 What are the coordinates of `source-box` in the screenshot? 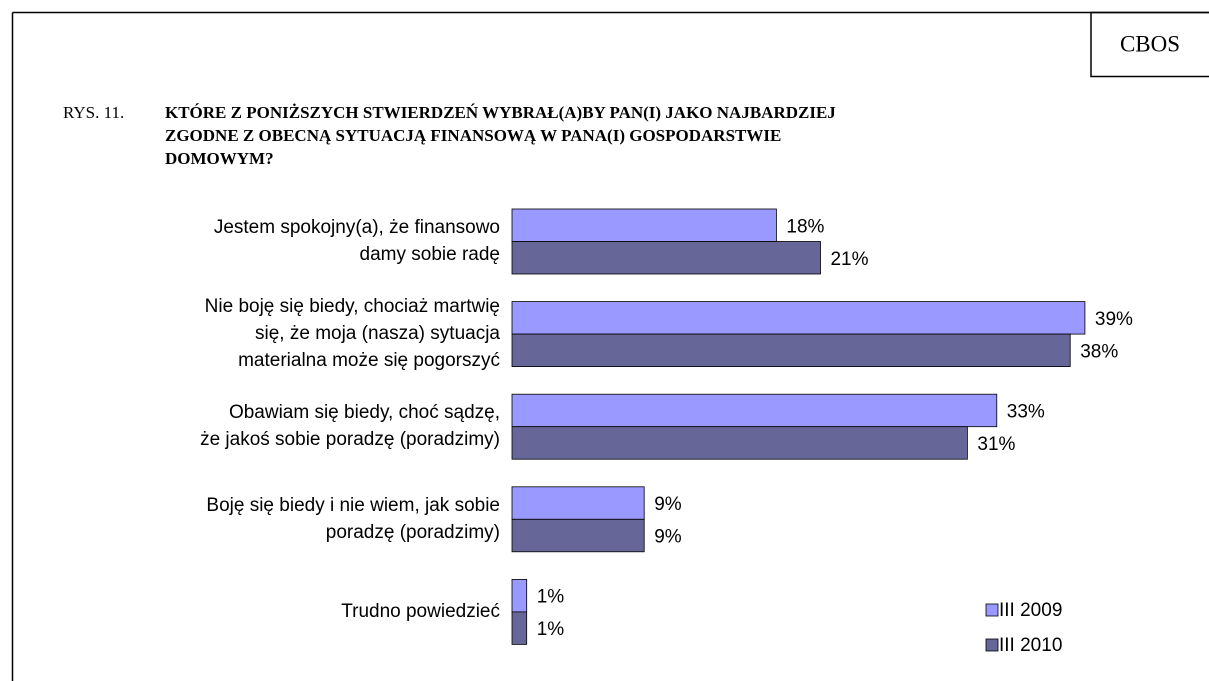 It's located at (1149, 44).